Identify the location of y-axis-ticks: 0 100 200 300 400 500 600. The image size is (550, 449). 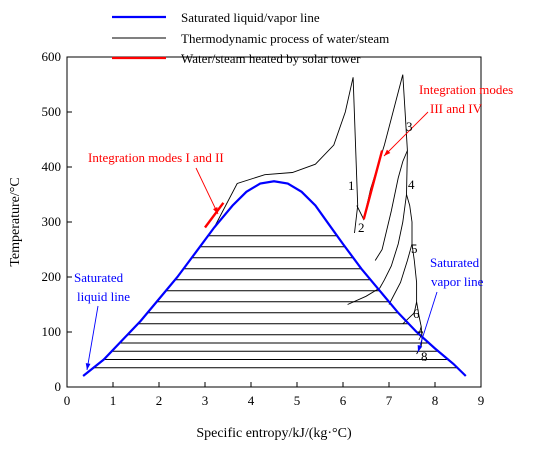
(57, 221).